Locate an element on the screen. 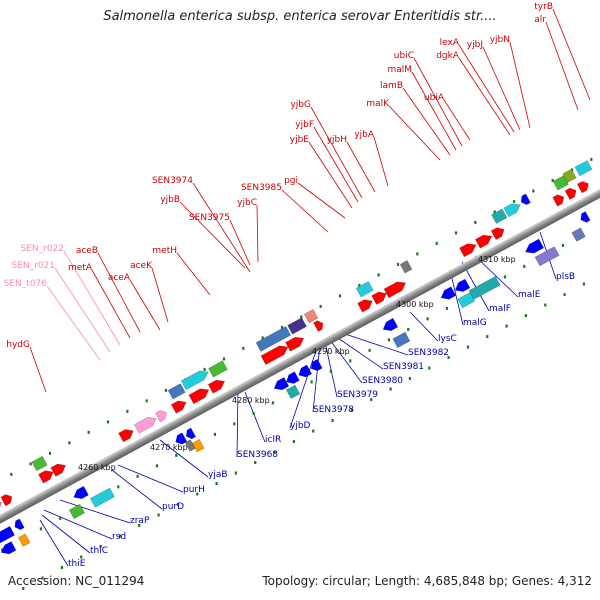 The width and height of the screenshot is (600, 600). gene-label: lysC is located at coordinates (447, 339).